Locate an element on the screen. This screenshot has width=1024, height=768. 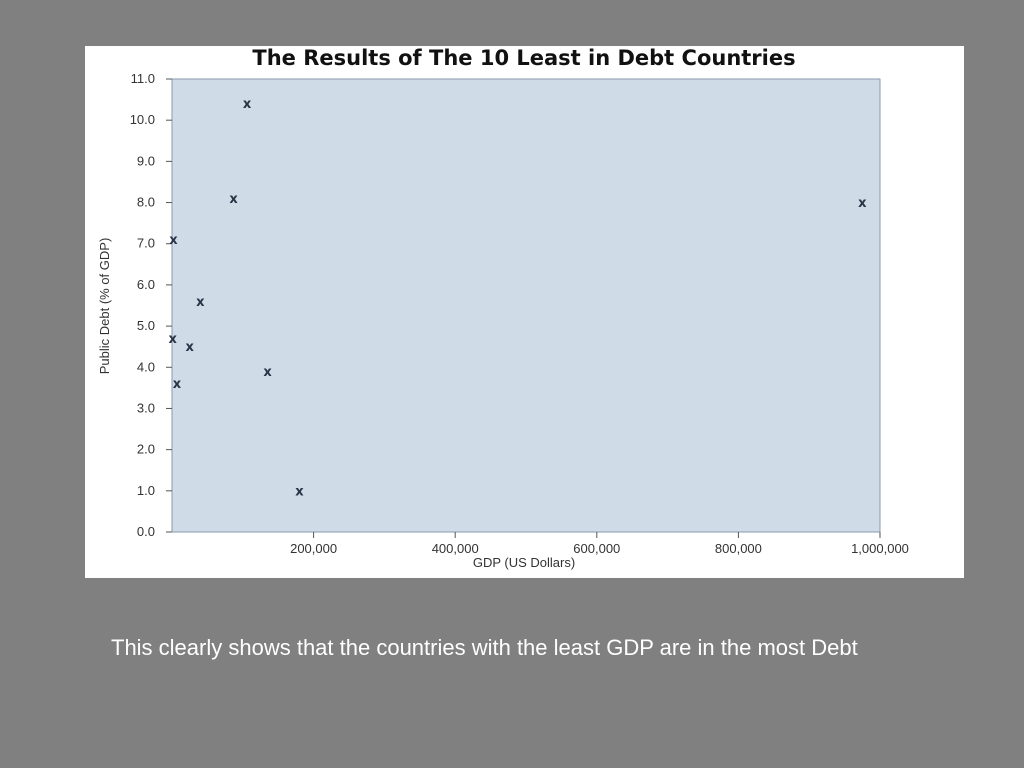
x-axis-label: GDP (US Dollars) is located at coordinates (524, 562).